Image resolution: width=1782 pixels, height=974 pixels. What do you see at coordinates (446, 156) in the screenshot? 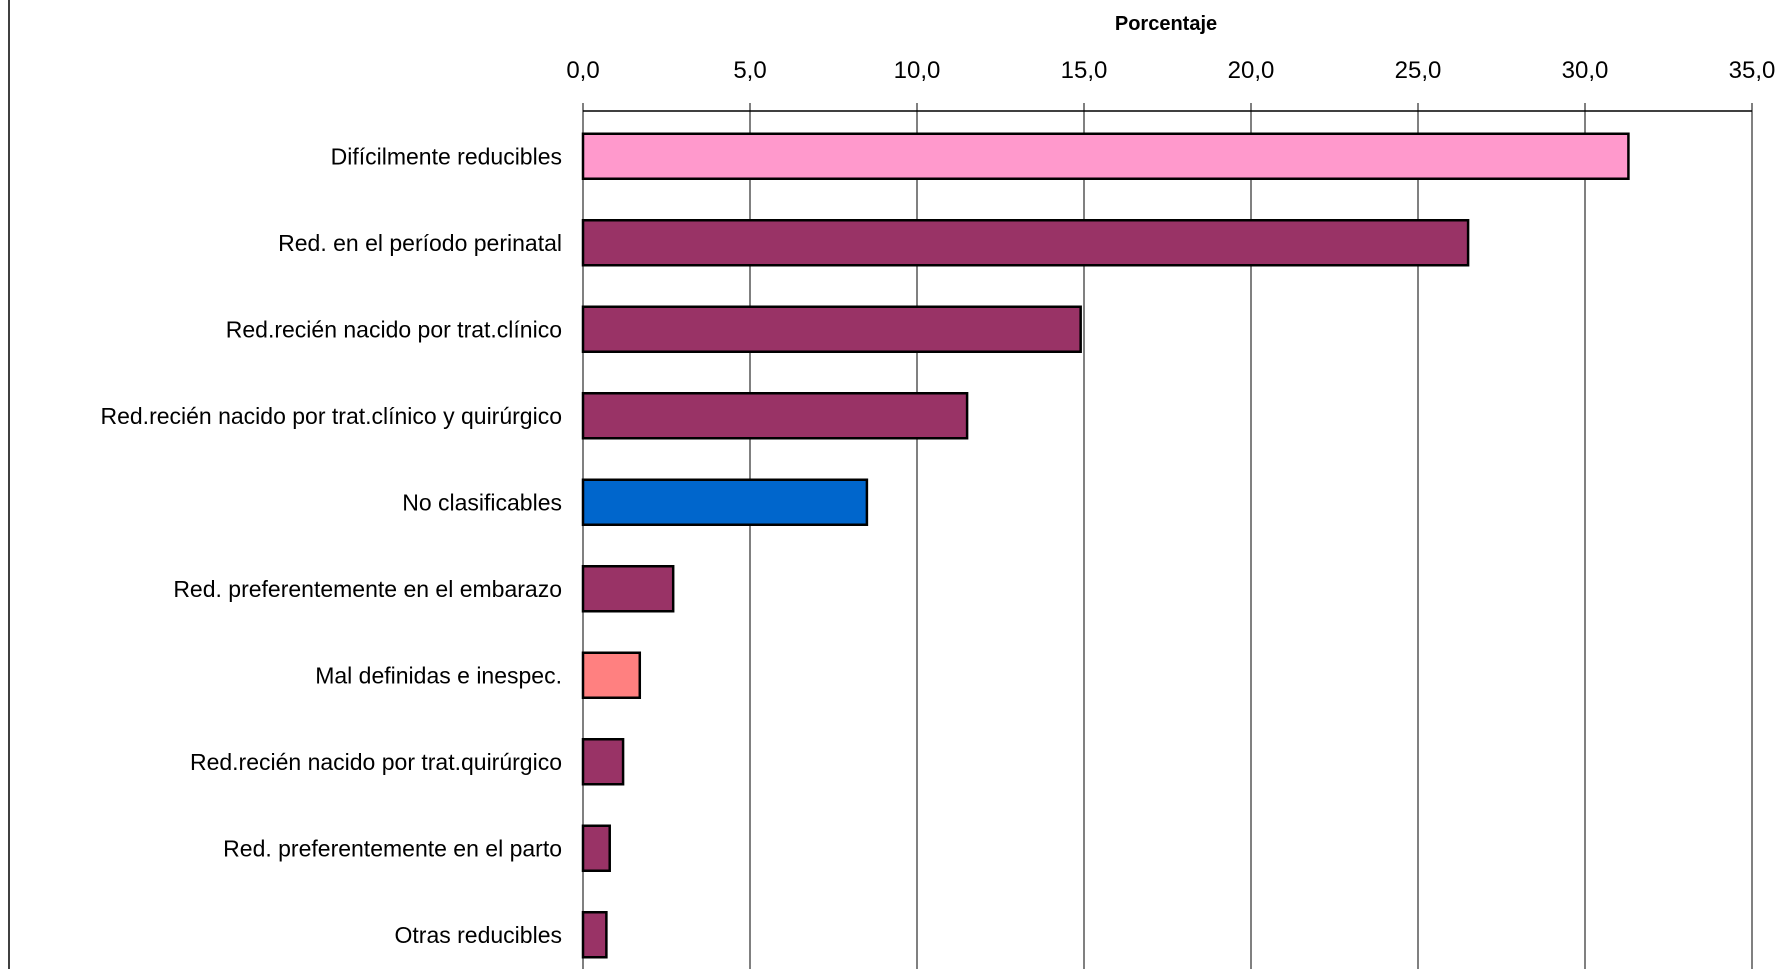
I see `category-label-0: Difícilmente reducibles` at bounding box center [446, 156].